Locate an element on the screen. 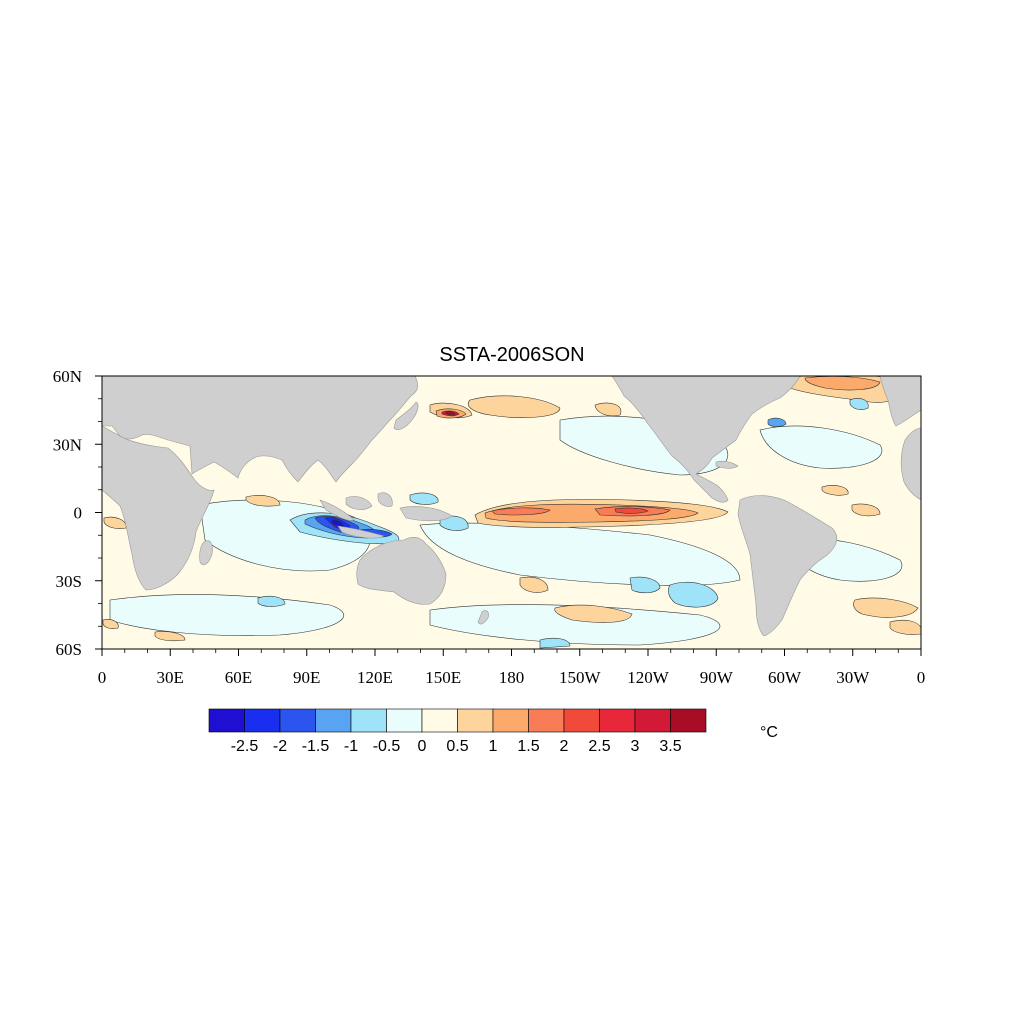  y-tick-label: 30S is located at coordinates (69, 581).